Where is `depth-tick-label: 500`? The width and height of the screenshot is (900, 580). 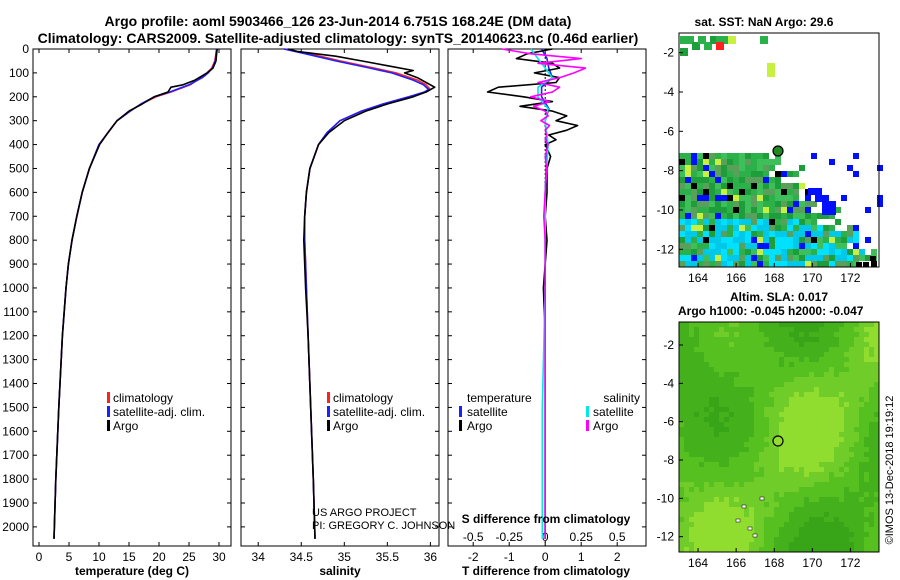
depth-tick-label: 500 is located at coordinates (19, 168).